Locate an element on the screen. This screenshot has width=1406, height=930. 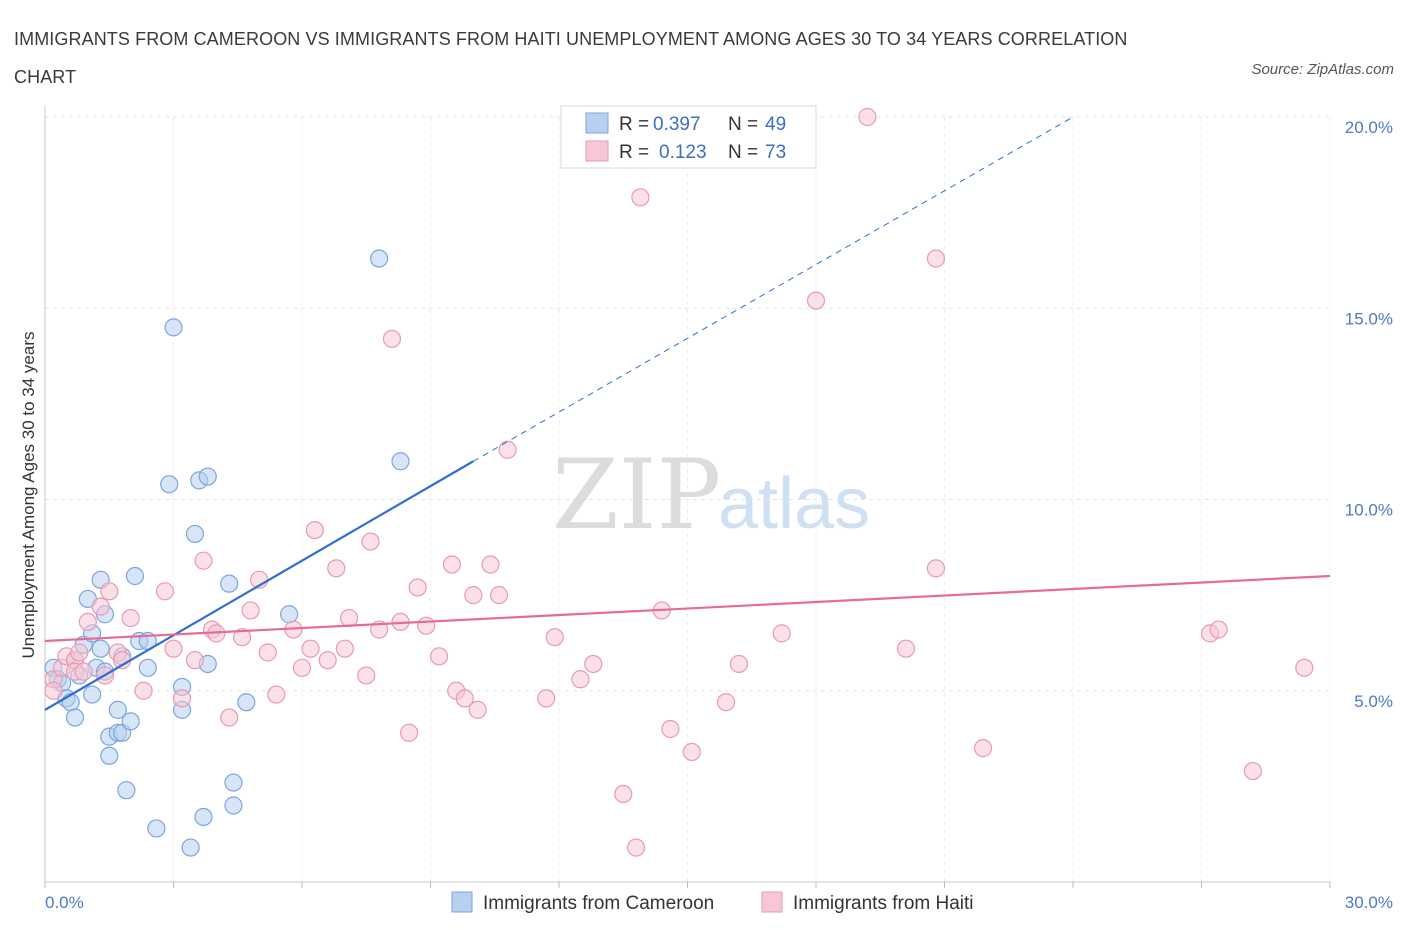
watermark: ZIP atlas is located at coordinates (711, 495).